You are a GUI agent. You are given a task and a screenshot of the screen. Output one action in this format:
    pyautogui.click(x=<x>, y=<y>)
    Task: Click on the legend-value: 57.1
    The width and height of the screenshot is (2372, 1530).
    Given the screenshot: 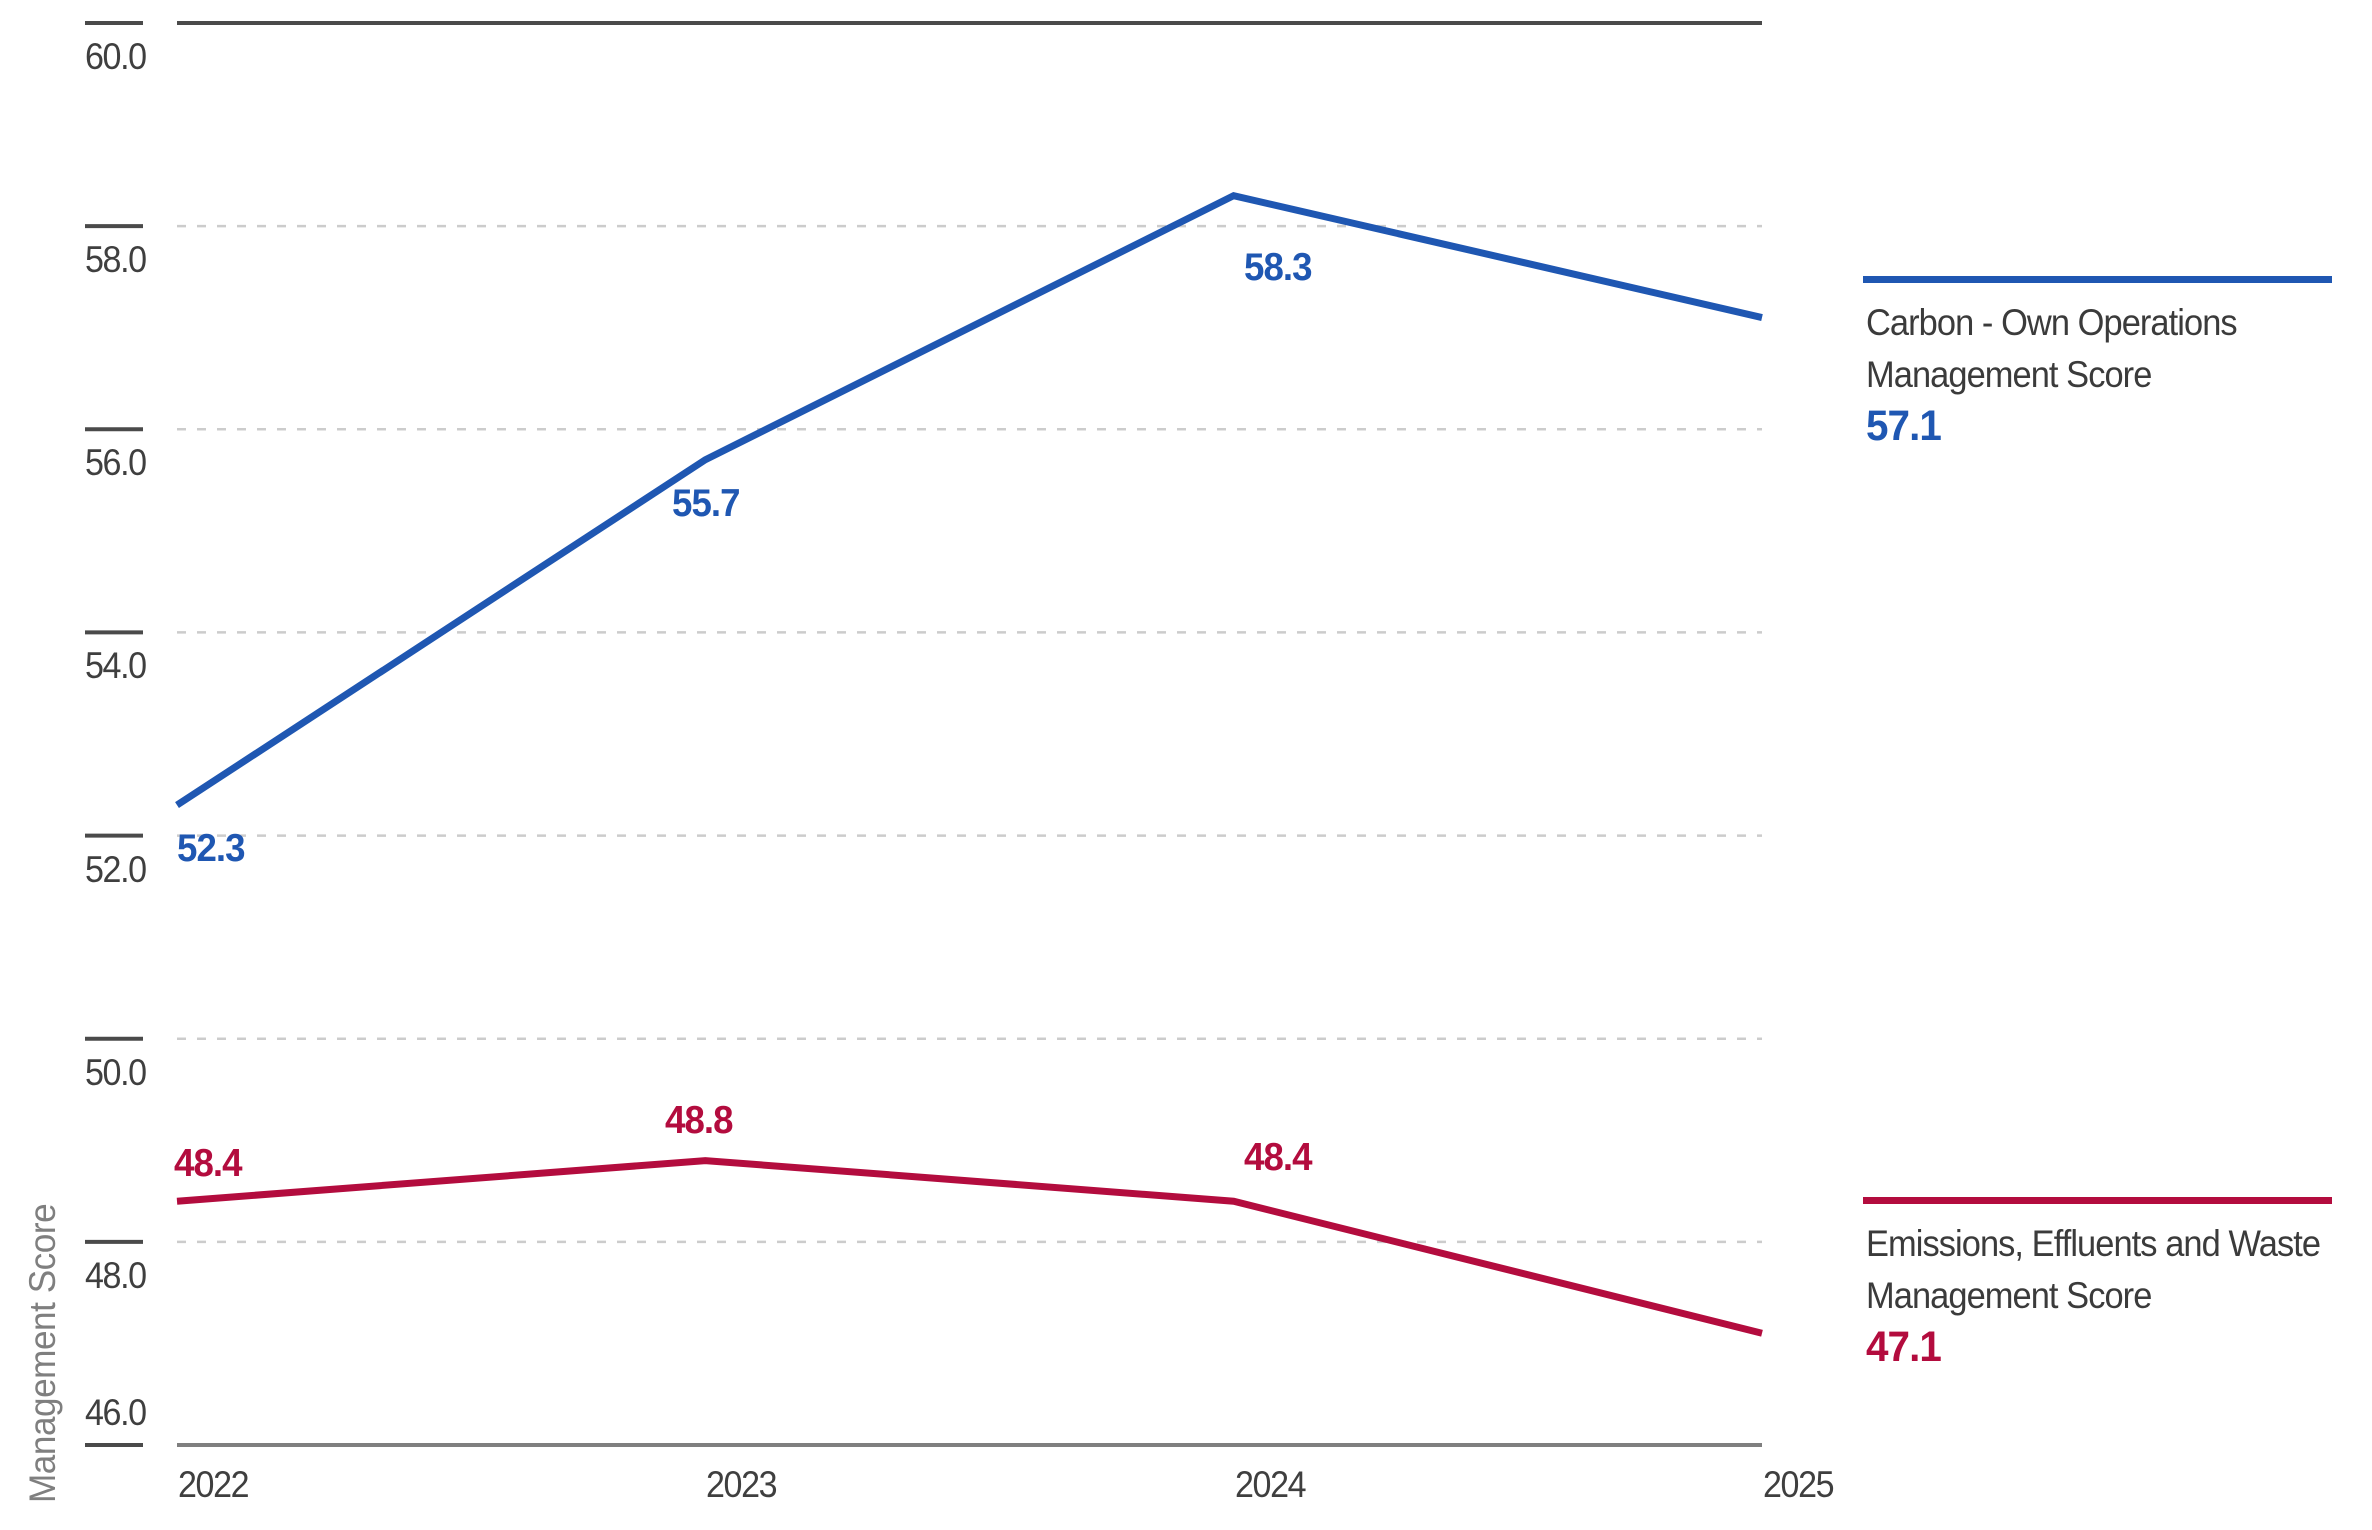 What is the action you would take?
    pyautogui.click(x=1904, y=426)
    